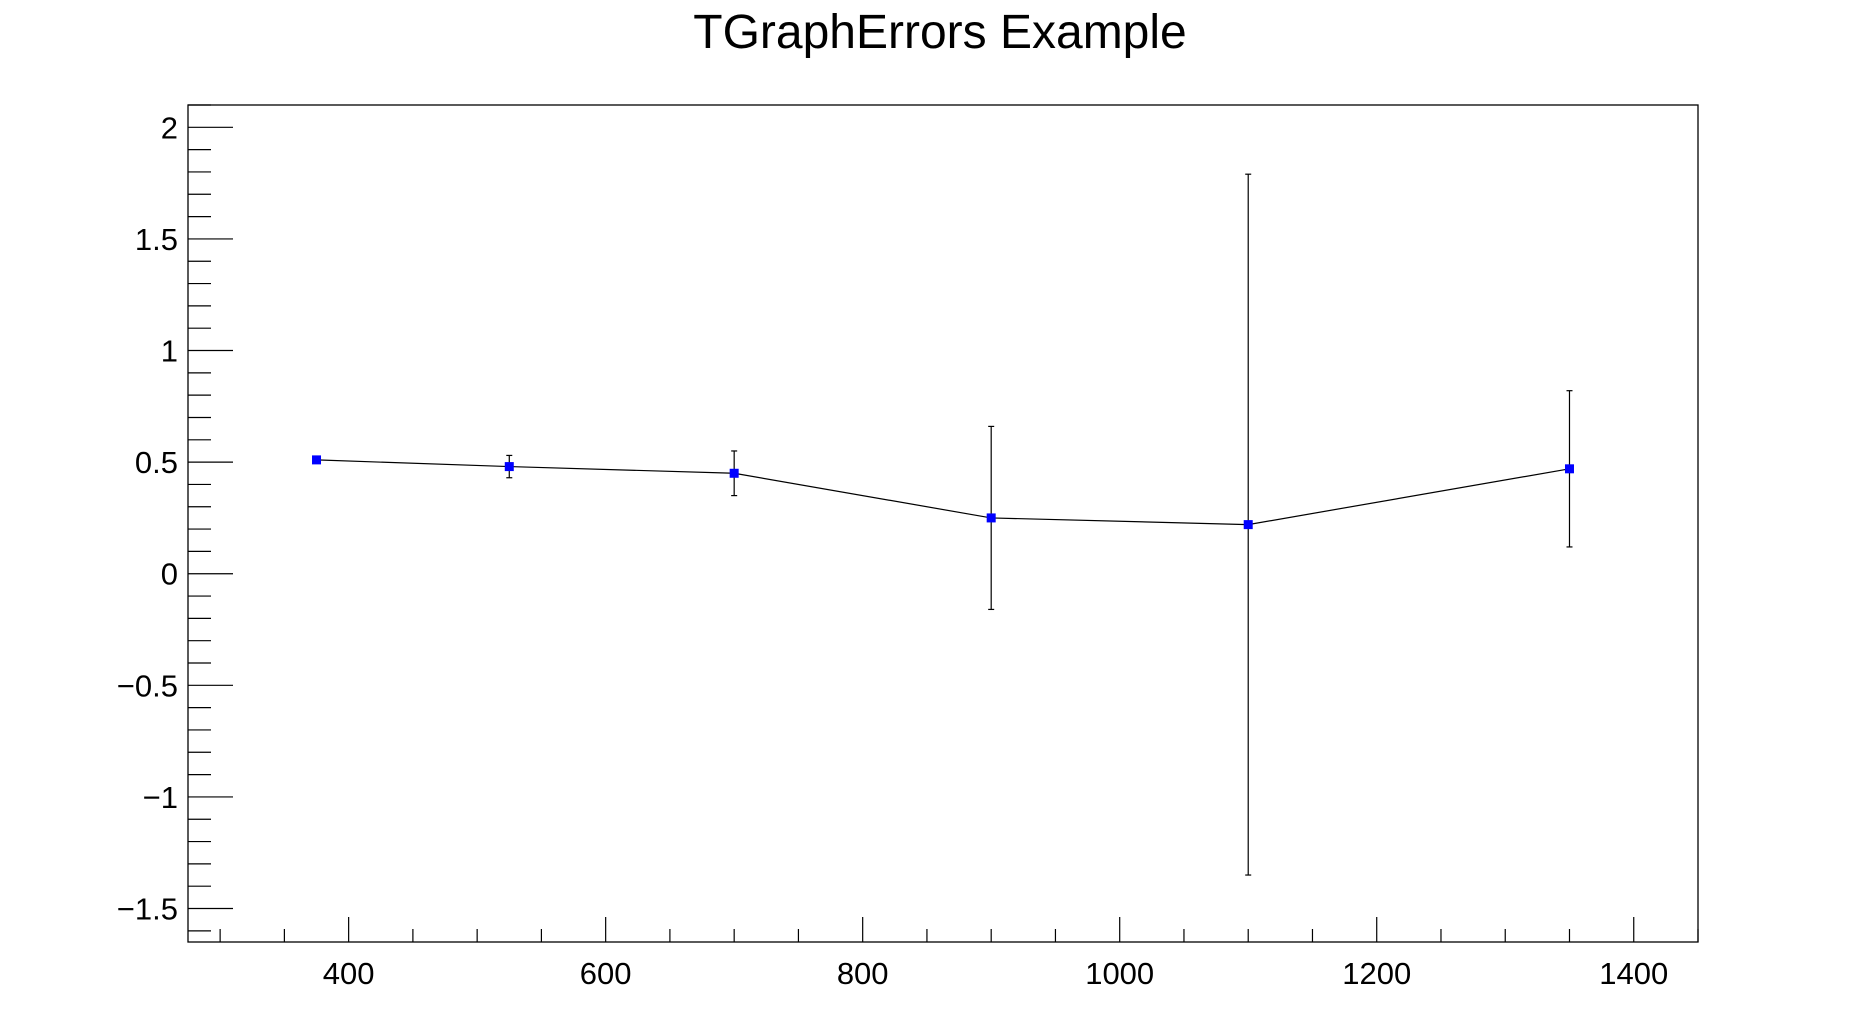 This screenshot has width=1859, height=1035. What do you see at coordinates (1633, 973) in the screenshot?
I see `x-tick-label: 1400` at bounding box center [1633, 973].